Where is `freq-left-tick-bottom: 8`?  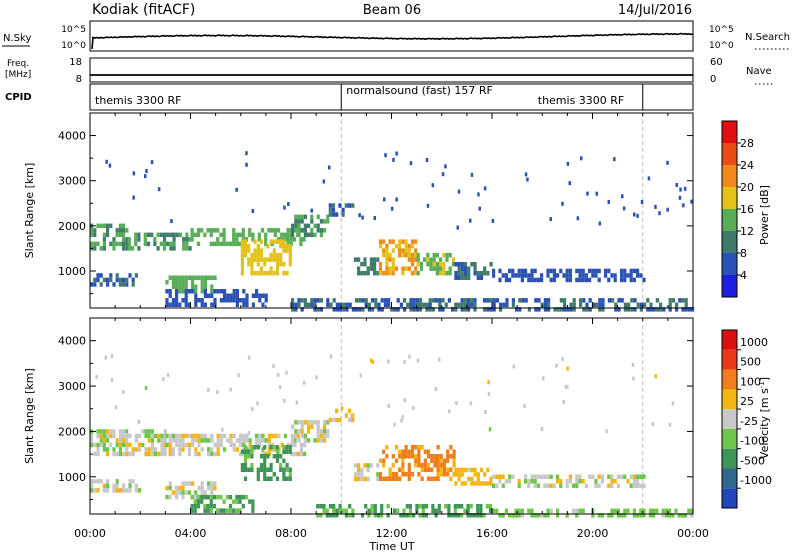
freq-left-tick-bottom: 8 is located at coordinates (79, 79).